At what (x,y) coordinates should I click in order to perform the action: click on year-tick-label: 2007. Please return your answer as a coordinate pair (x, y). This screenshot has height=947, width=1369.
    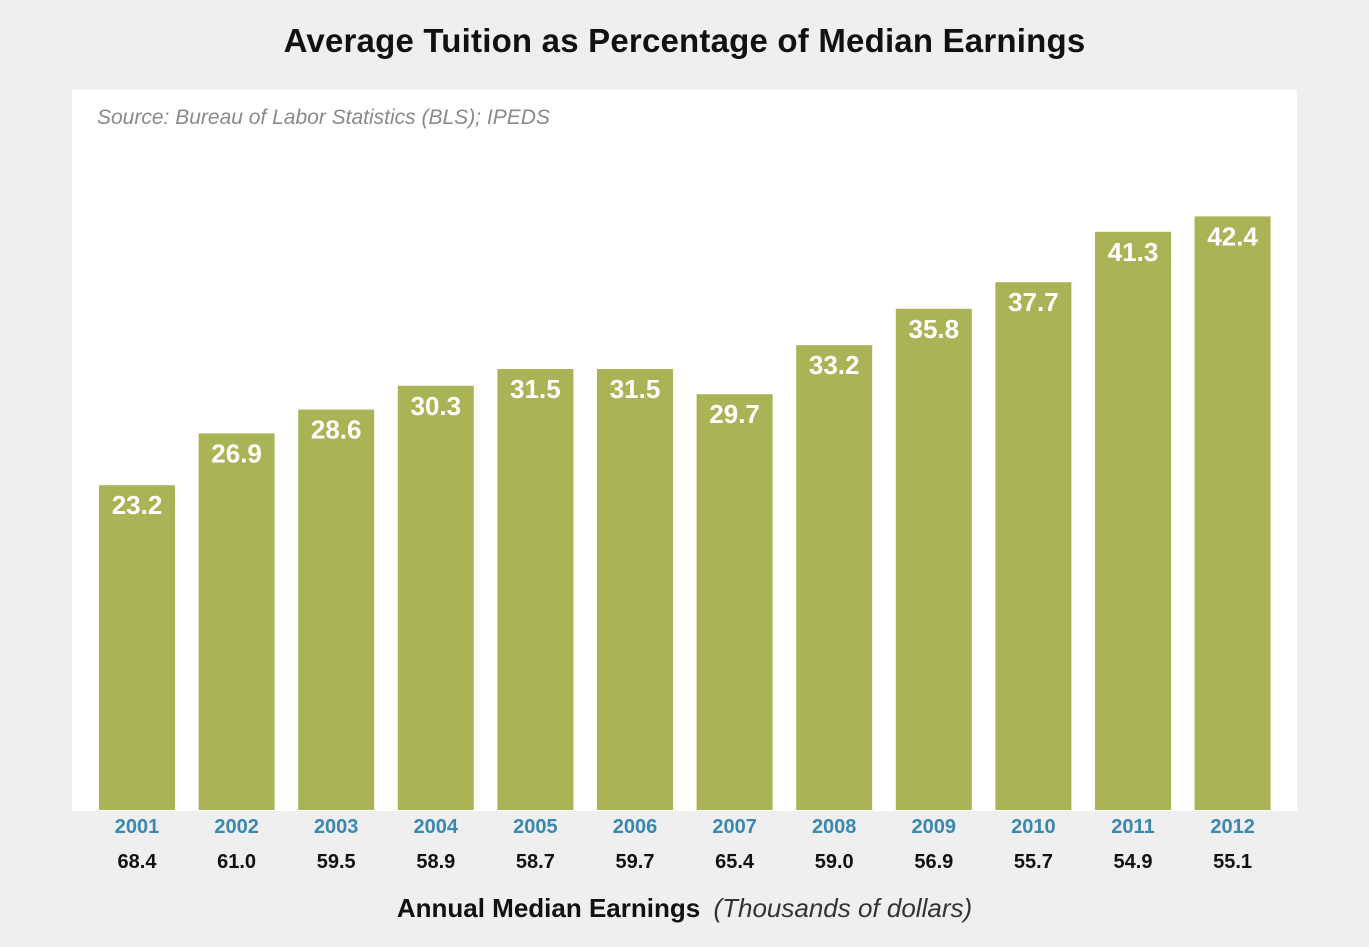
    Looking at the image, I should click on (734, 827).